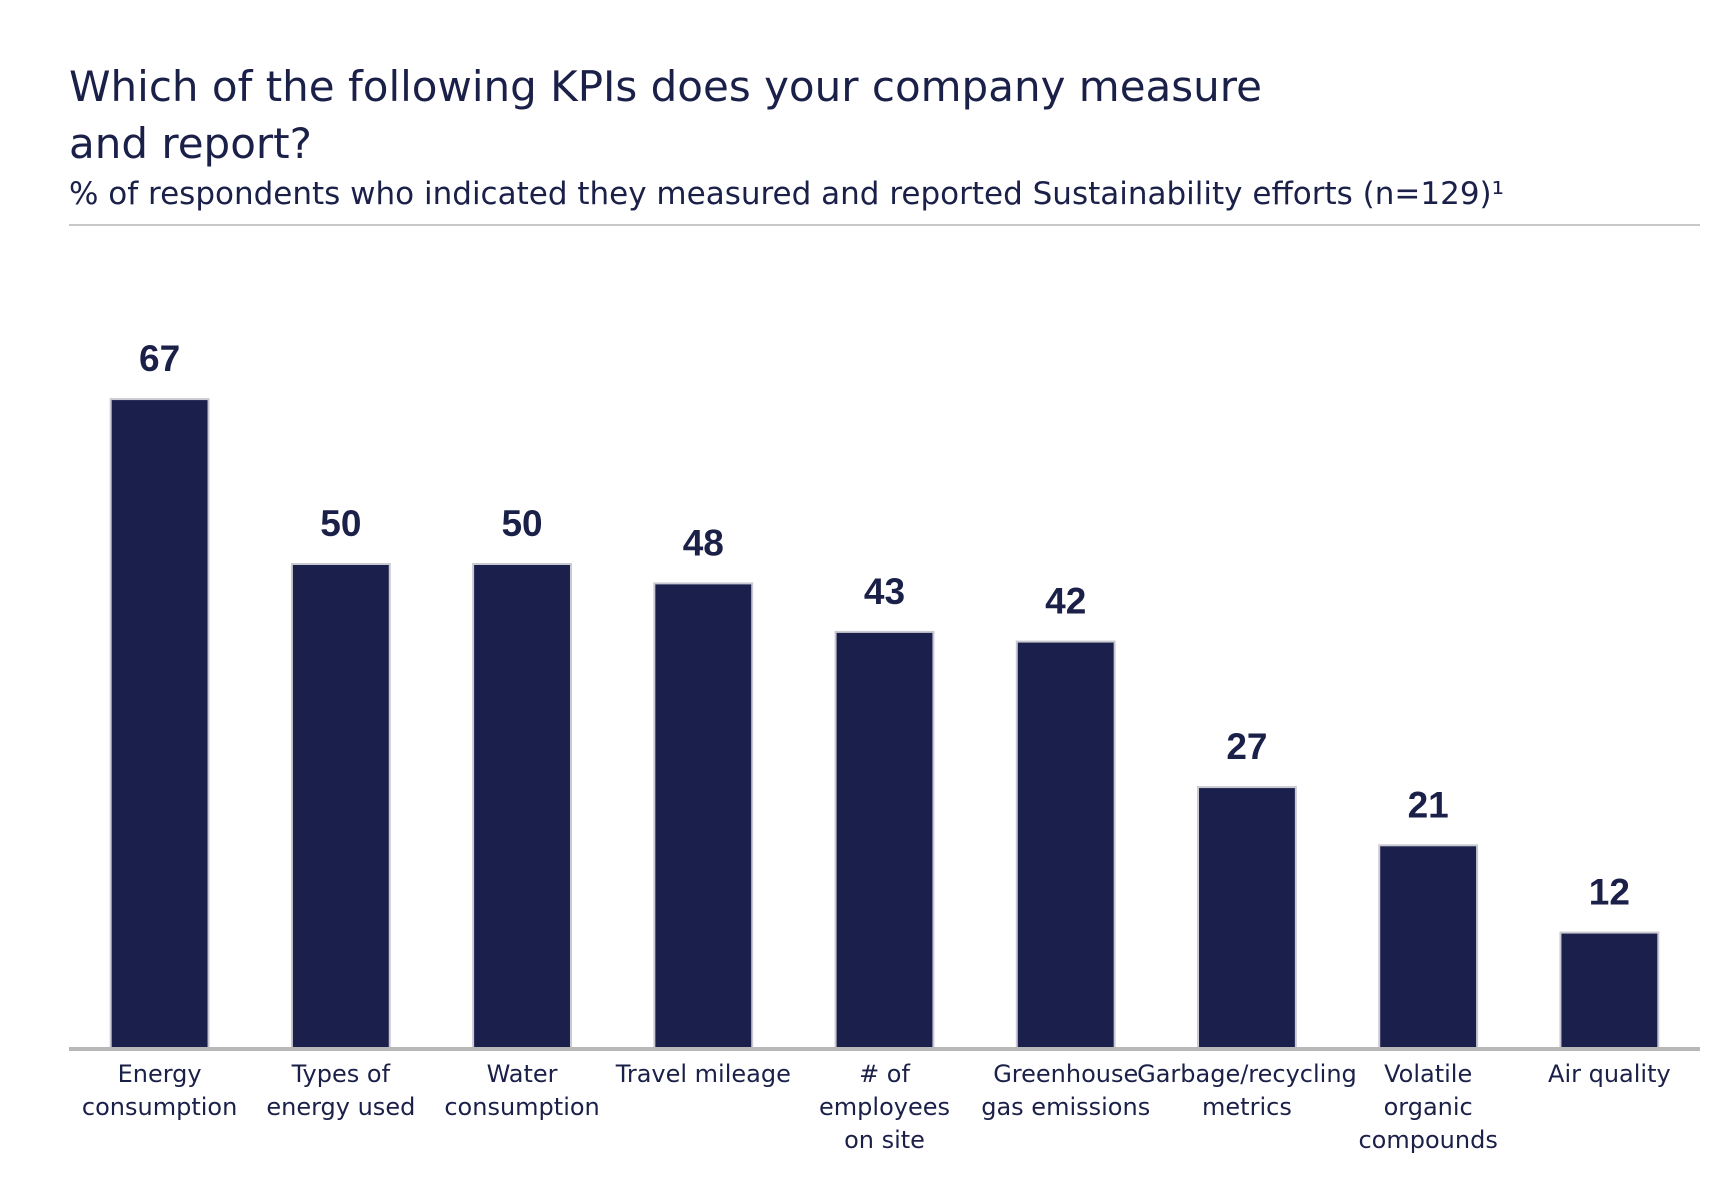  What do you see at coordinates (159, 358) in the screenshot?
I see `value-label: 67` at bounding box center [159, 358].